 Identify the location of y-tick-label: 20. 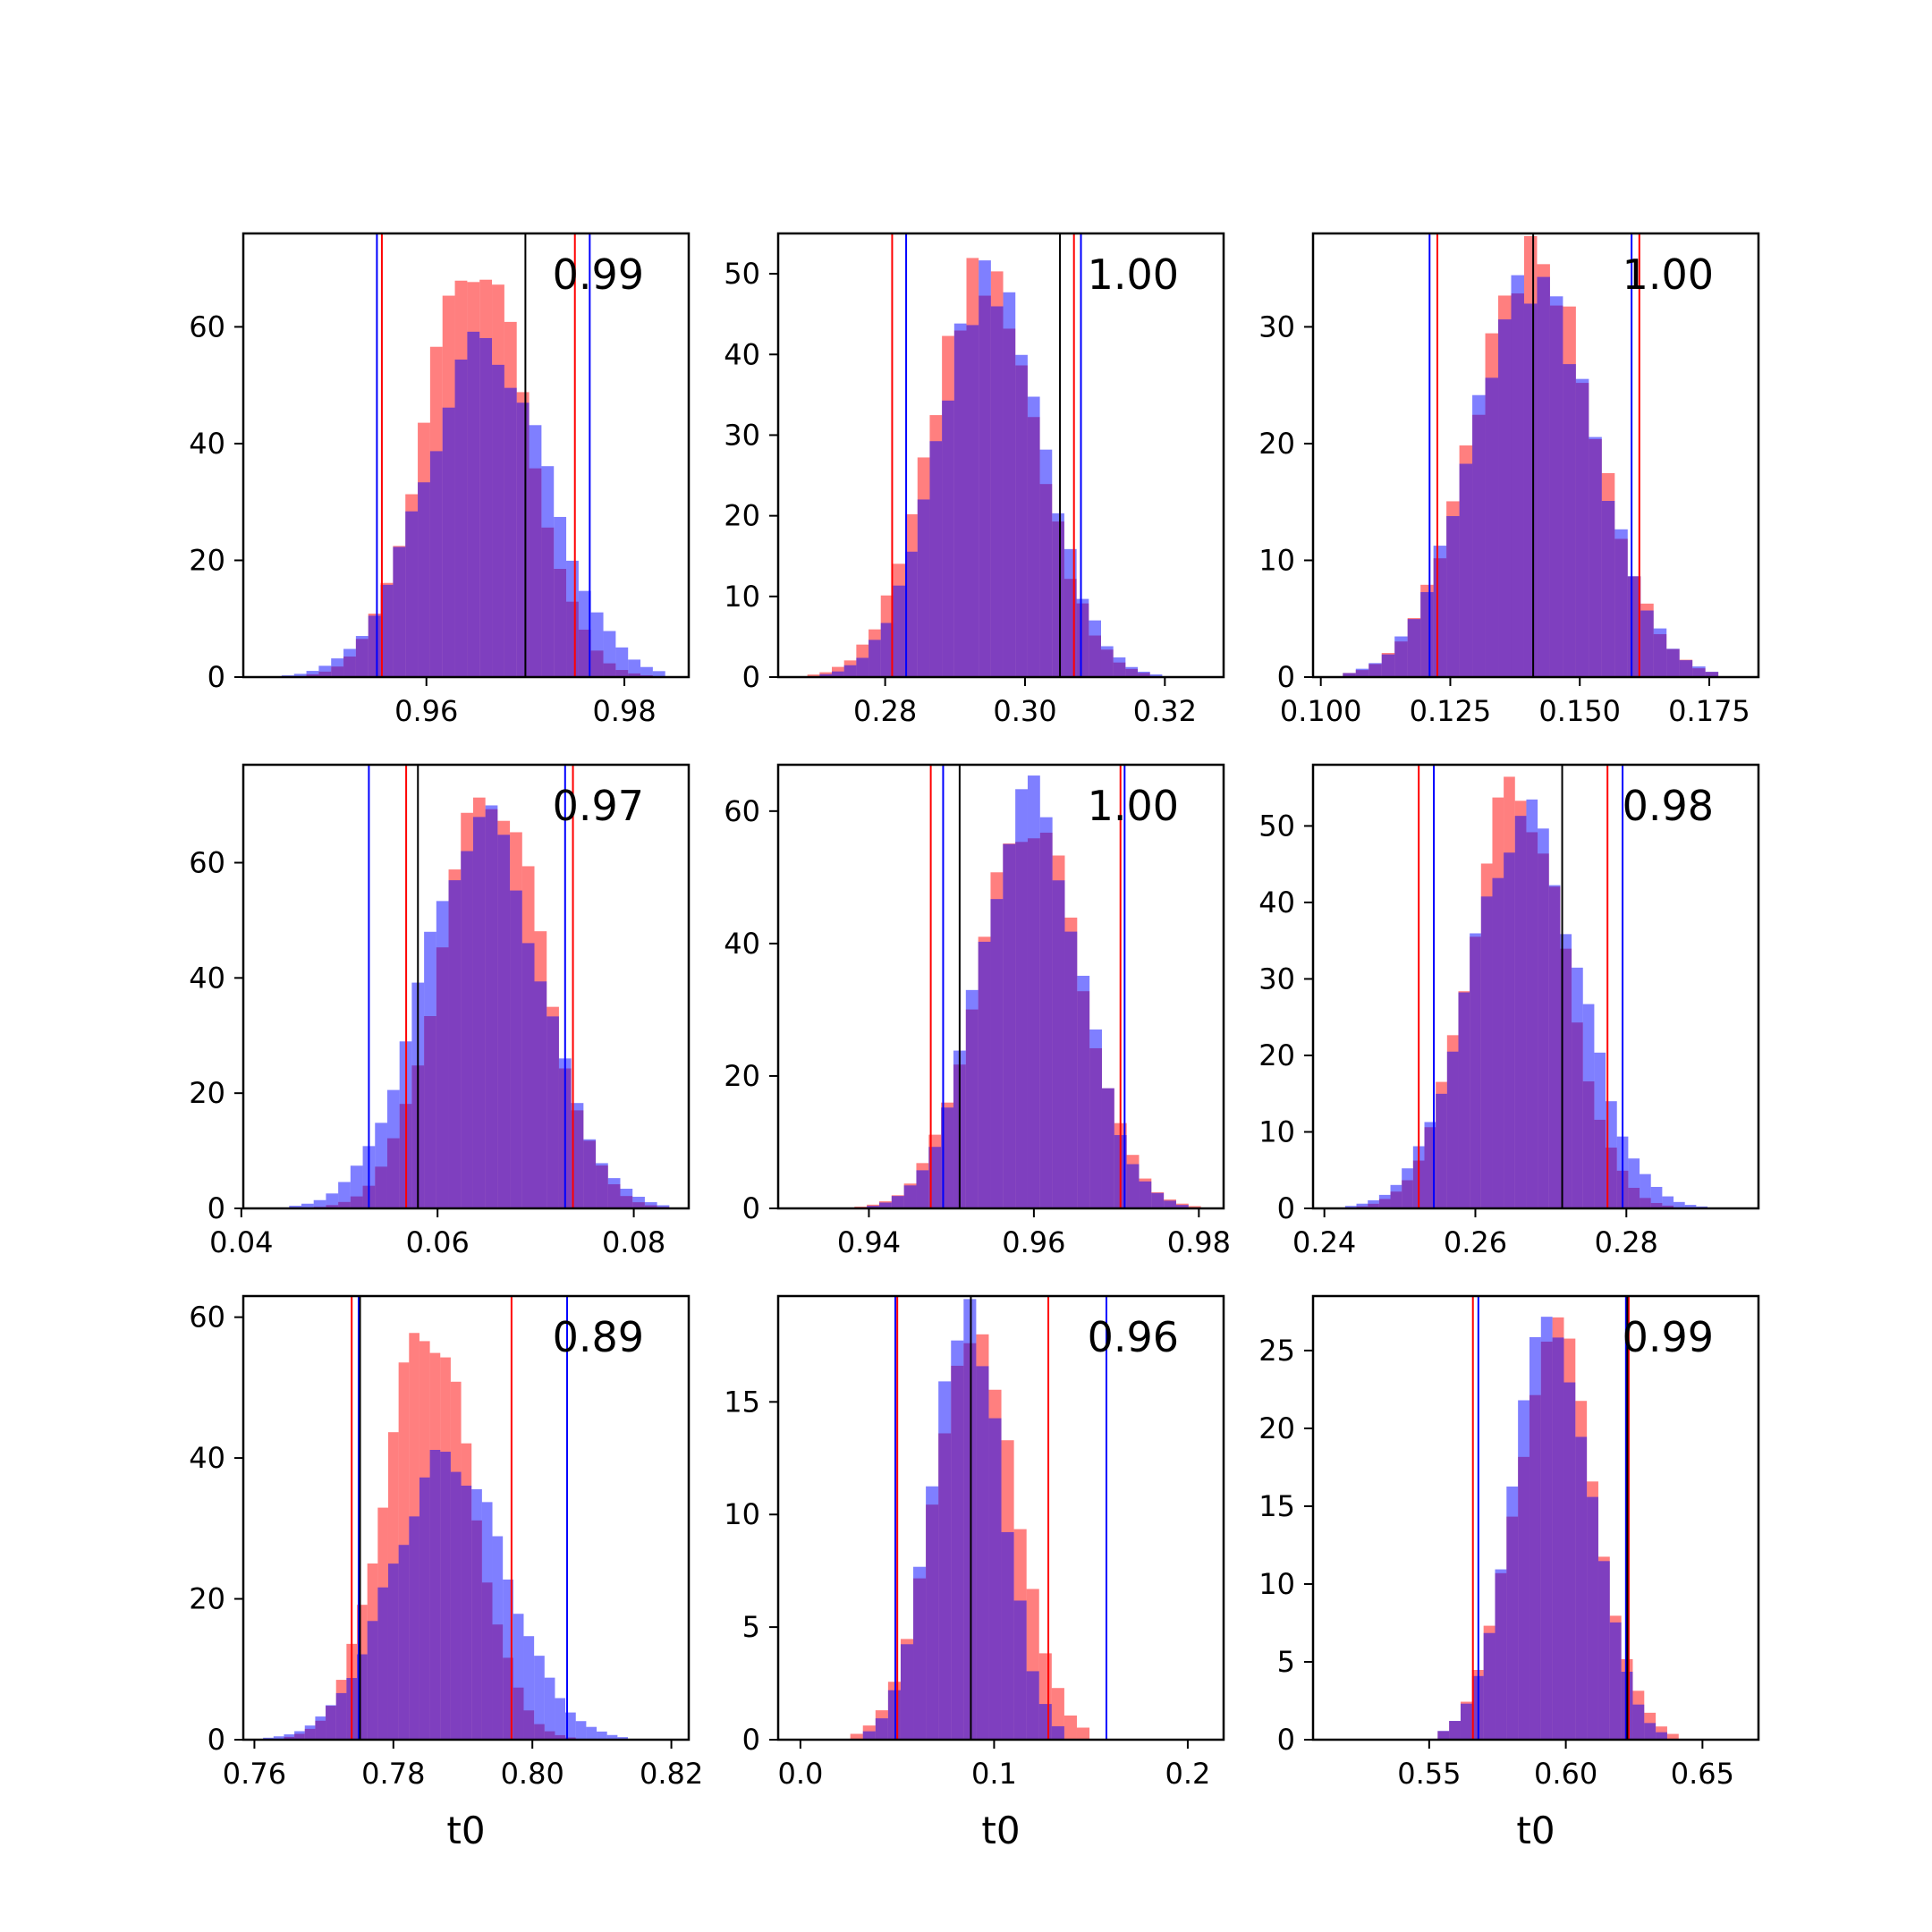
(207, 1599).